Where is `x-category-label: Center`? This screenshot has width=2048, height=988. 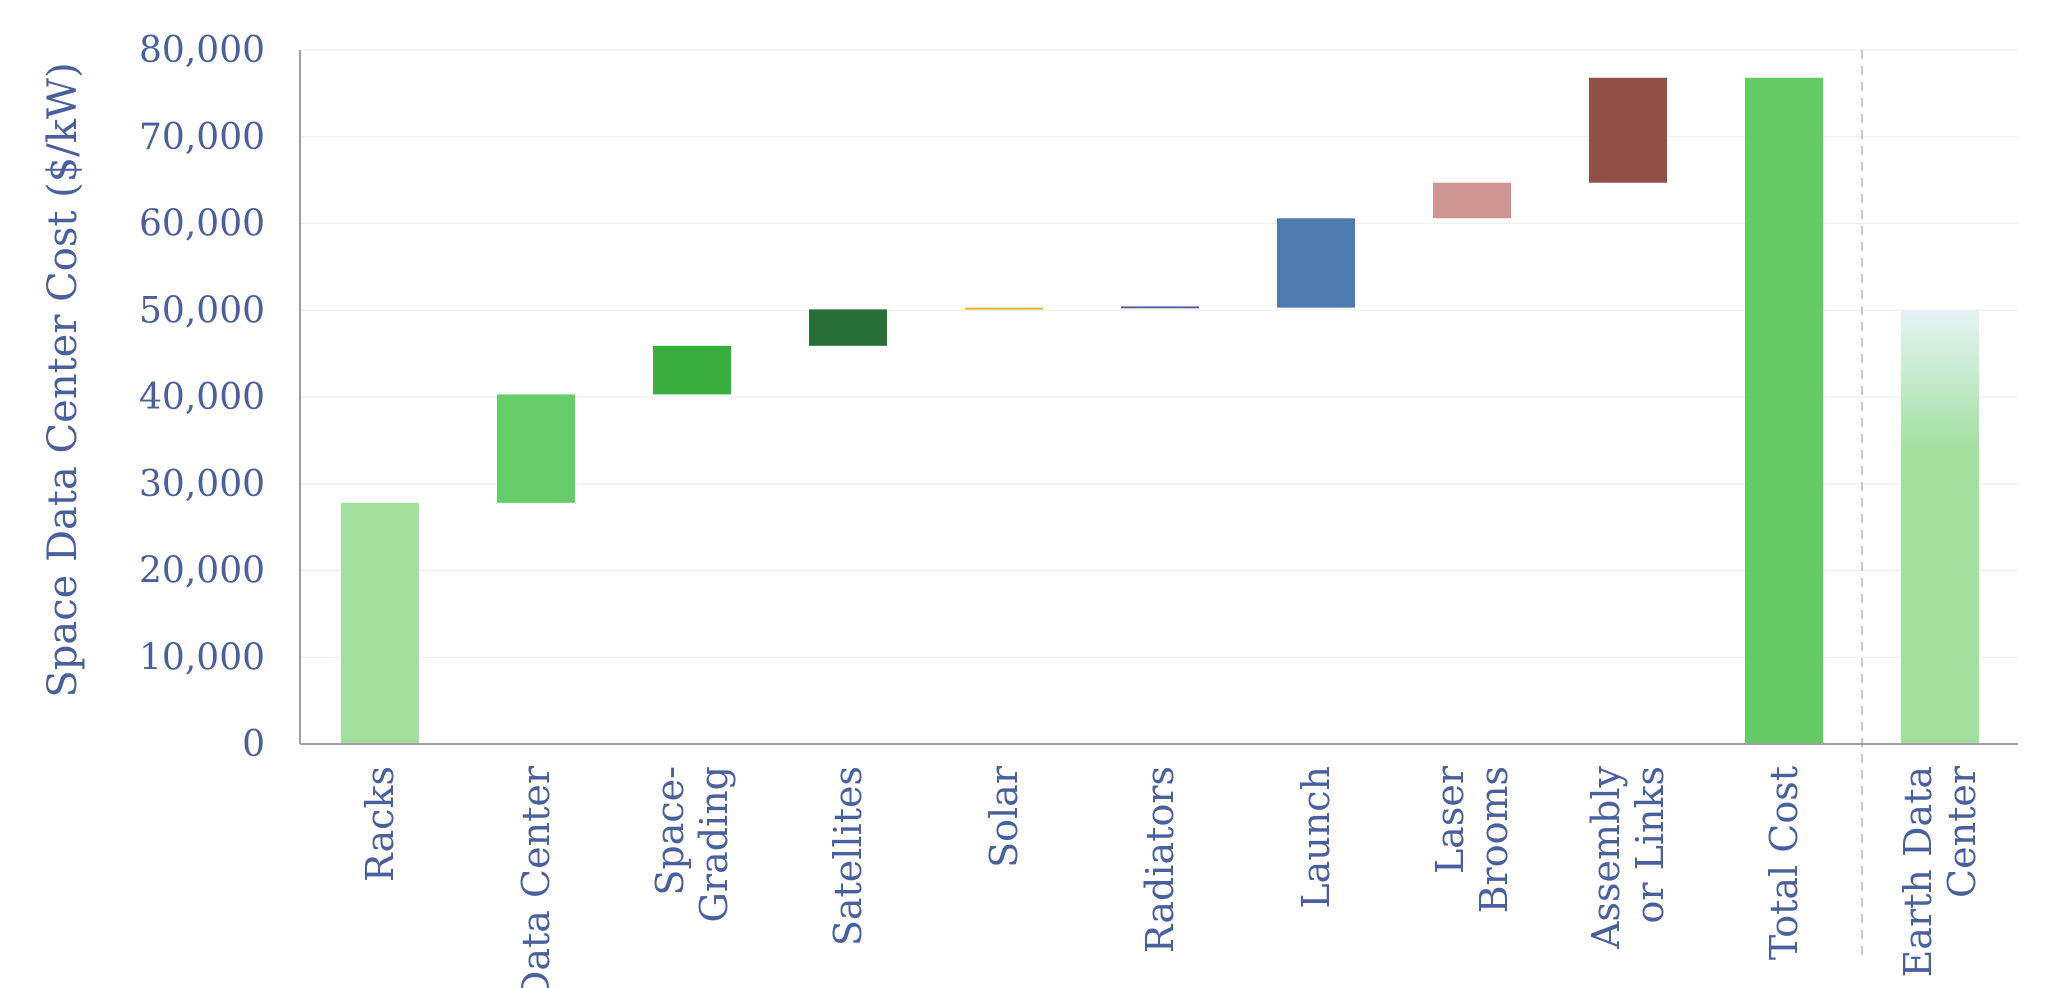 x-category-label: Center is located at coordinates (1962, 831).